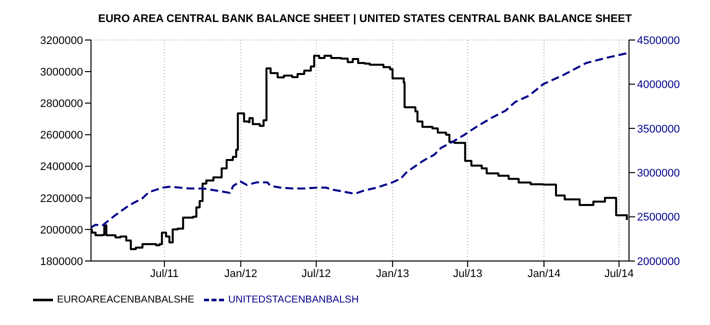  I want to click on x-tick-label: Jan/14, so click(543, 274).